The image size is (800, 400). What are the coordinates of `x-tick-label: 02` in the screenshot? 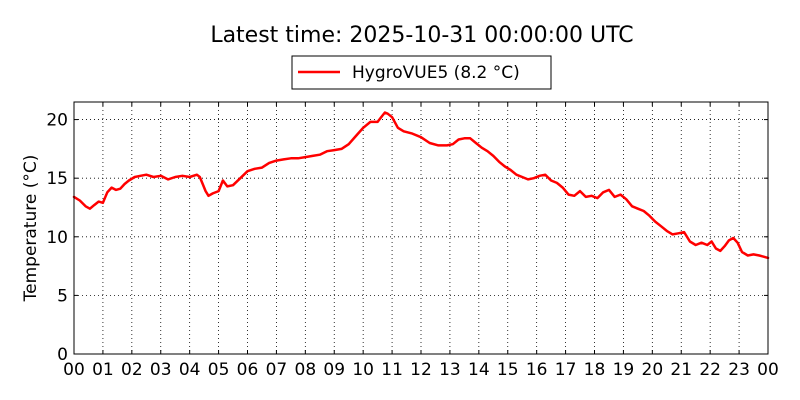 It's located at (132, 370).